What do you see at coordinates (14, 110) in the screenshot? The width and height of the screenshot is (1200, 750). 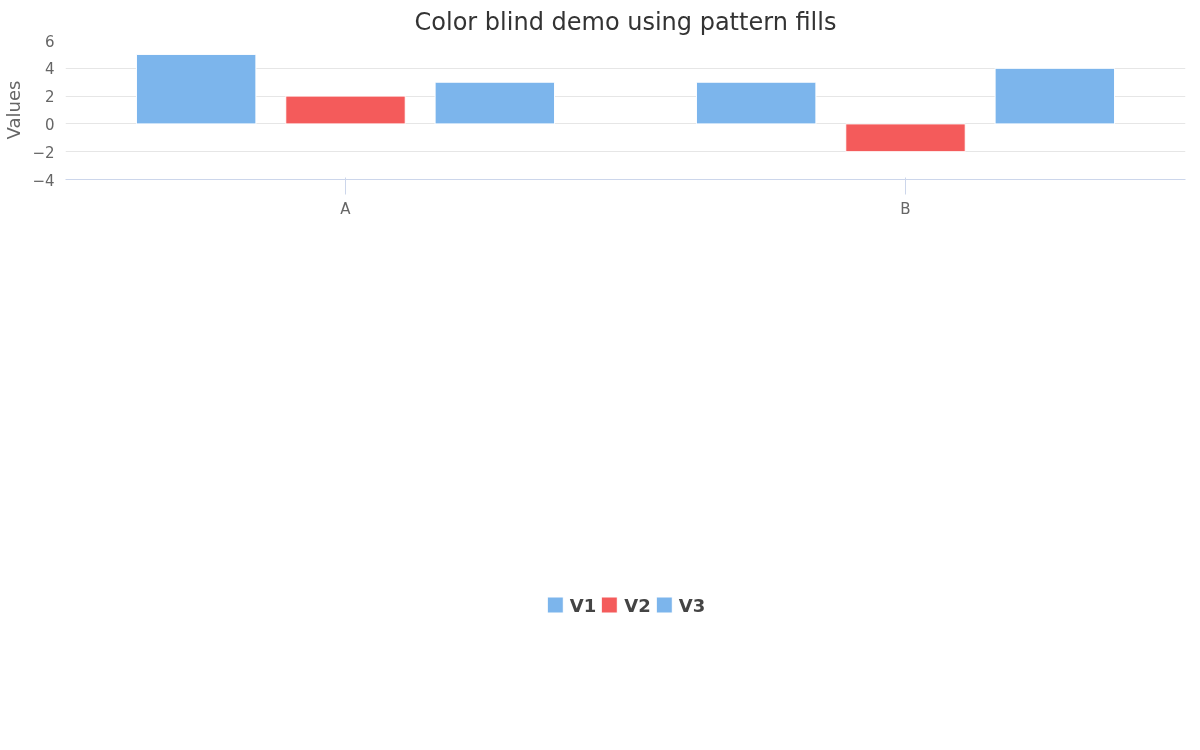 I see `y-axis-title: Values` at bounding box center [14, 110].